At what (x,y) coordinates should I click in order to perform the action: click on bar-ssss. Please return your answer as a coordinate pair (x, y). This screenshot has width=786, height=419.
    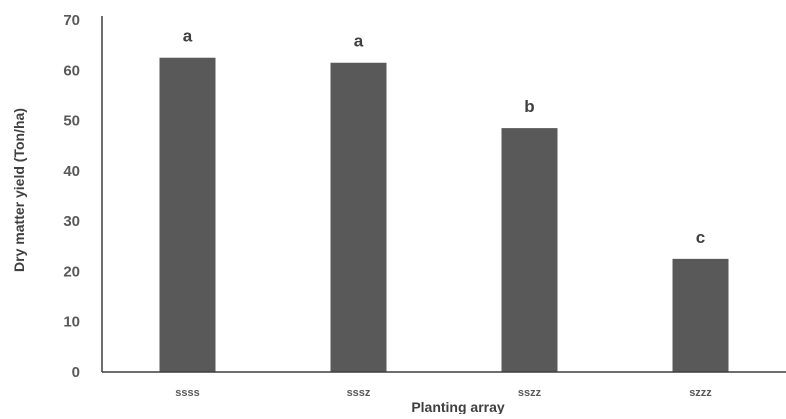
    Looking at the image, I should click on (187, 214).